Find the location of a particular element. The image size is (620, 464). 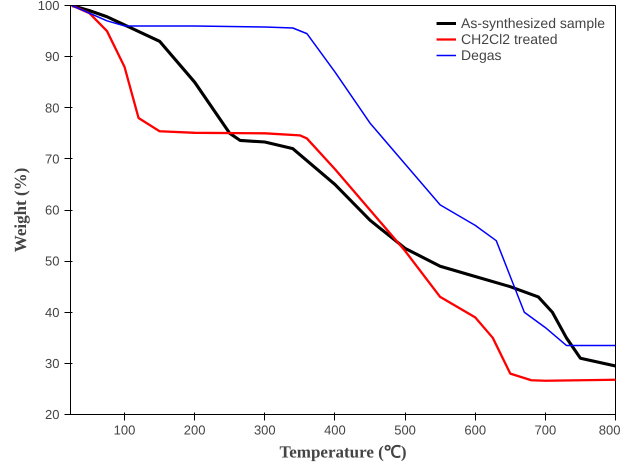

x-tick-label: 100 is located at coordinates (125, 430).